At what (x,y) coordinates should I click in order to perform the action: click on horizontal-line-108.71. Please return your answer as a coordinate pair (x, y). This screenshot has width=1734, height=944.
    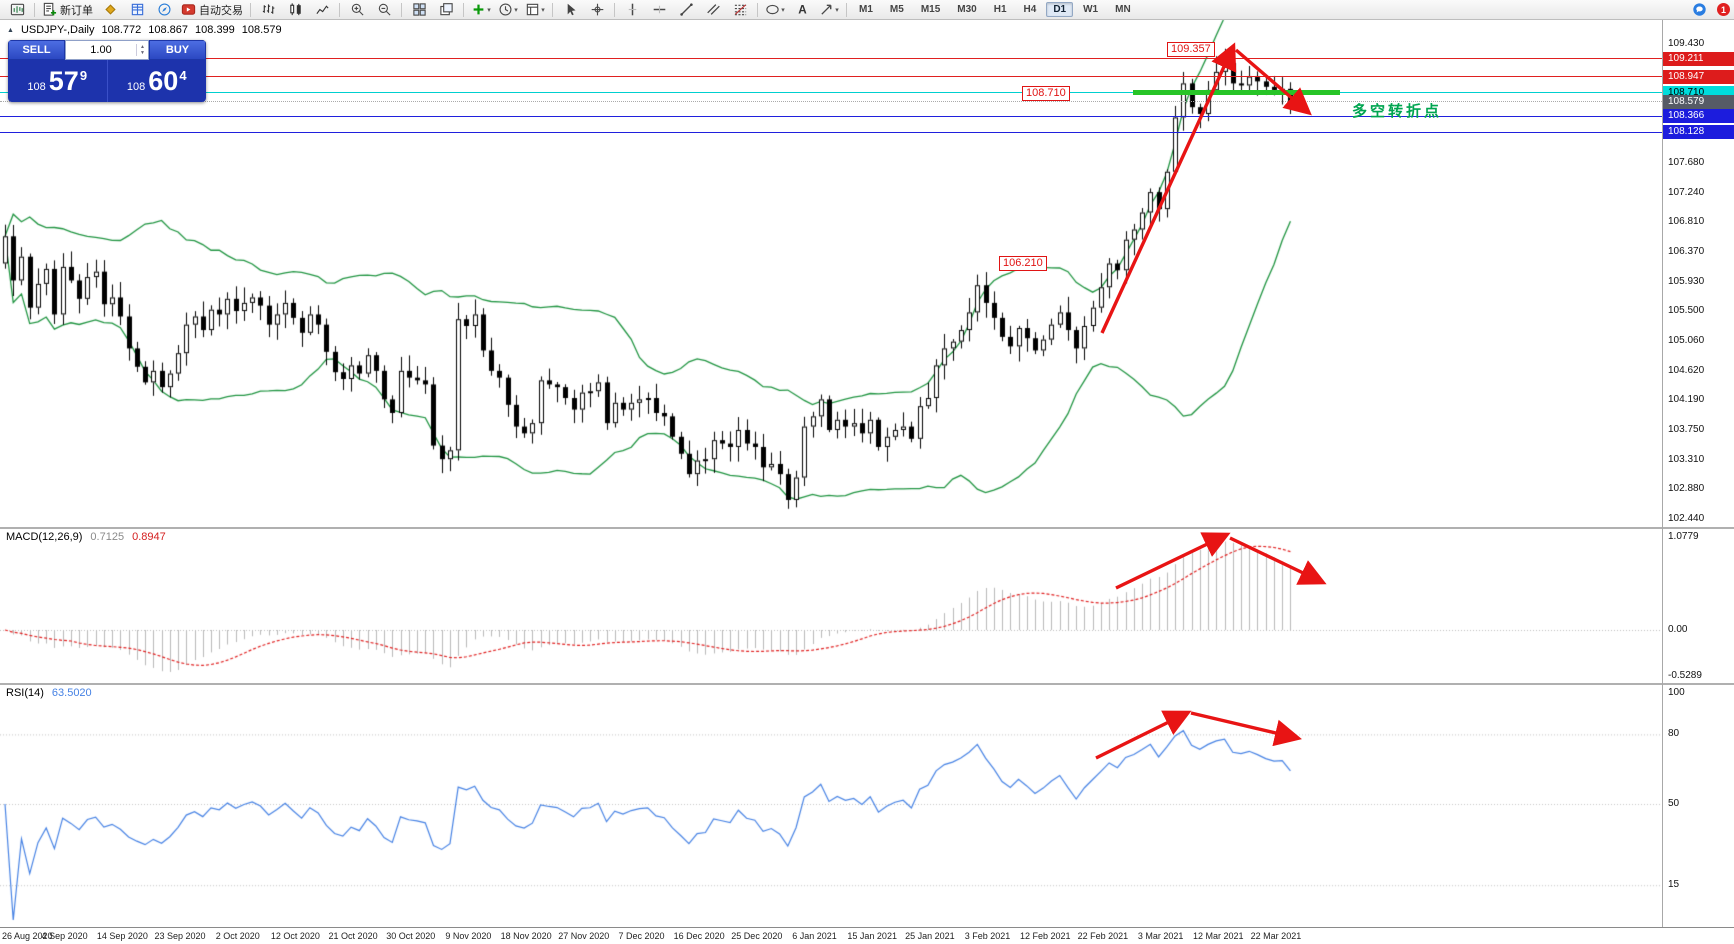
    Looking at the image, I should click on (831, 93).